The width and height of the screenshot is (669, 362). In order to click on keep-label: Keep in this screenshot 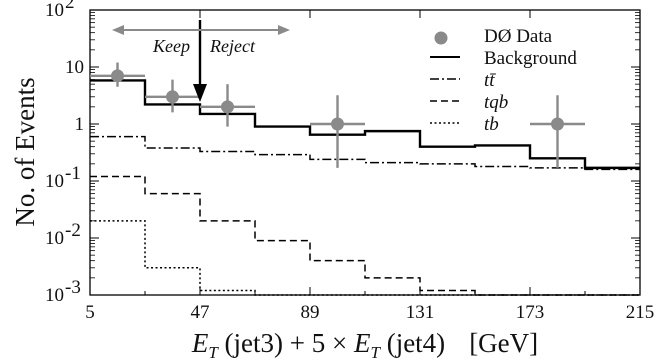, I will do `click(171, 46)`.